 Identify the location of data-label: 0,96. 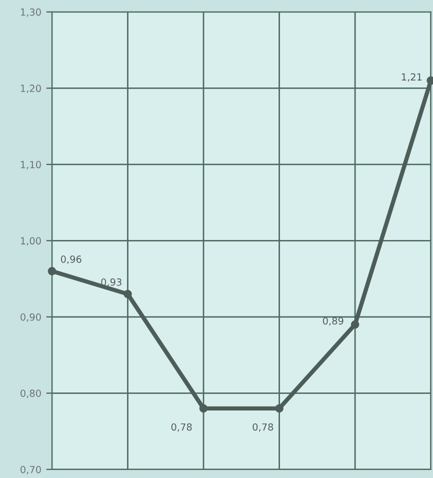
(71, 260).